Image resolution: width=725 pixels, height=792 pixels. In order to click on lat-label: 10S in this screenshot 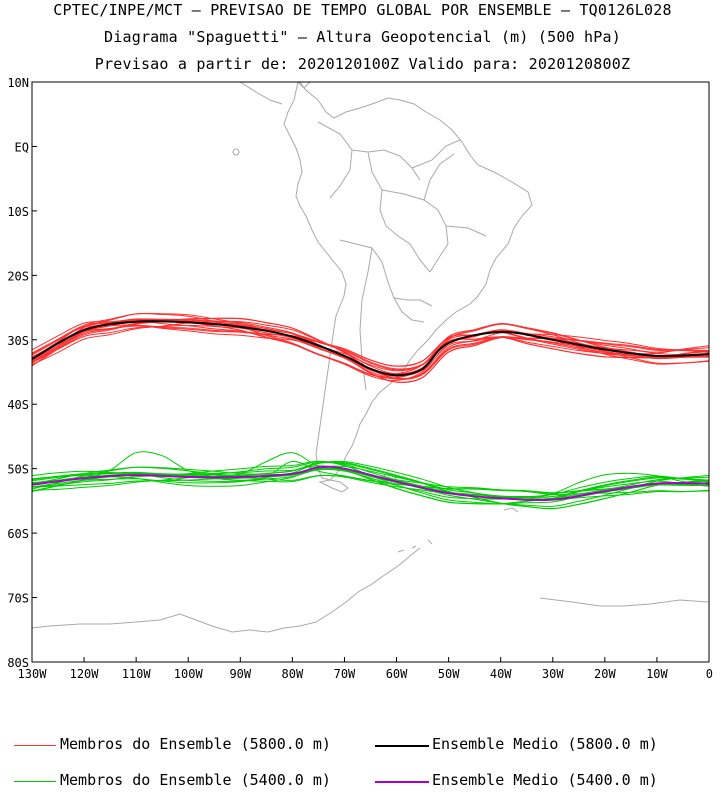, I will do `click(18, 212)`.